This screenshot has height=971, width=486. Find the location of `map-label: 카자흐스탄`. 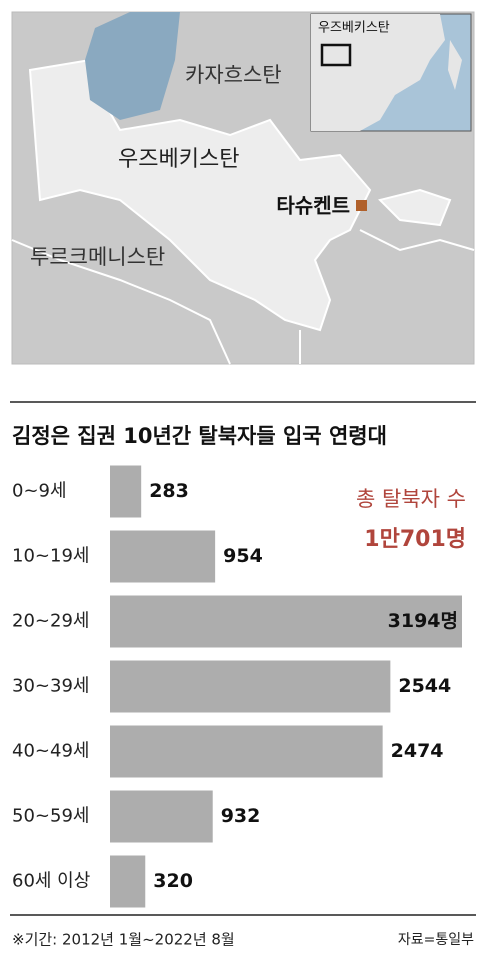

map-label: 카자흐스탄 is located at coordinates (233, 75).